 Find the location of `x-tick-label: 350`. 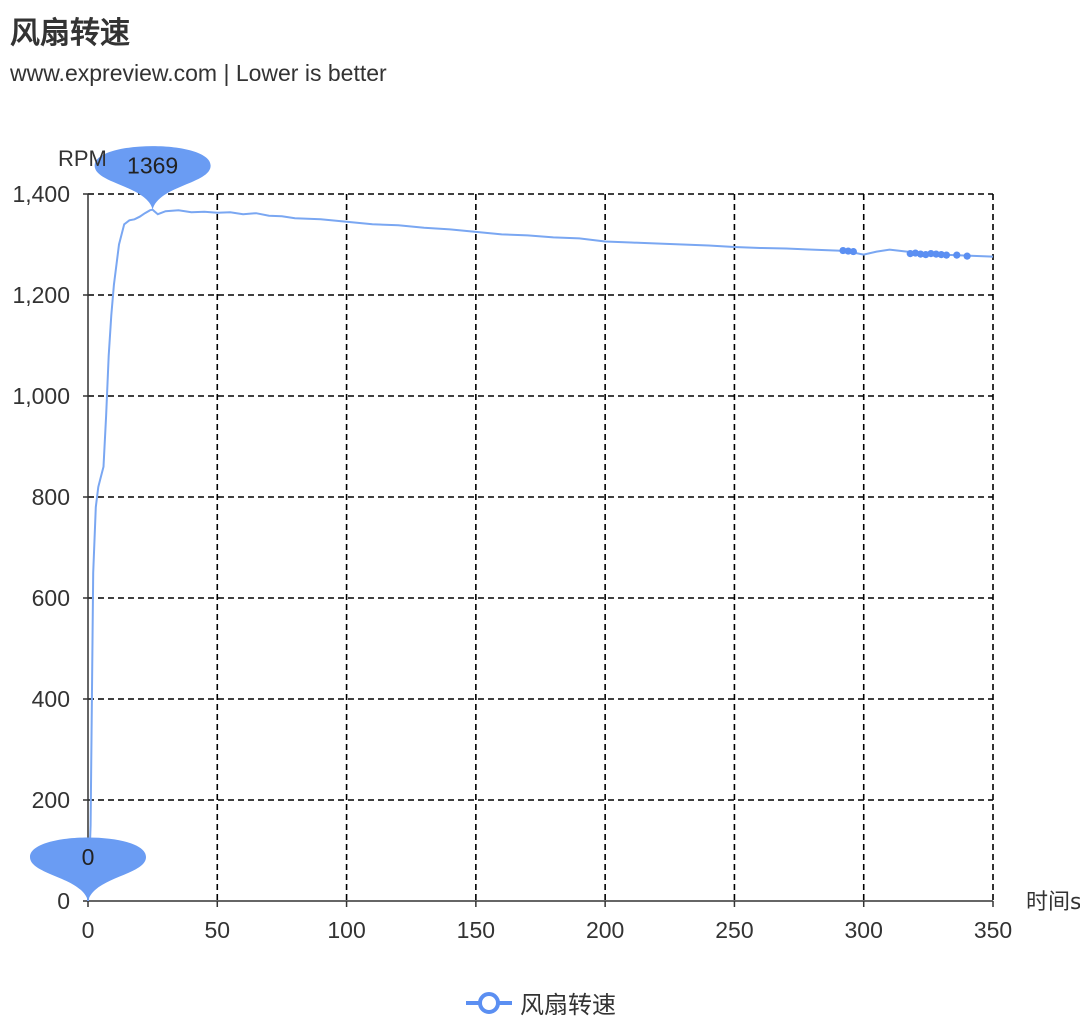

x-tick-label: 350 is located at coordinates (993, 930).